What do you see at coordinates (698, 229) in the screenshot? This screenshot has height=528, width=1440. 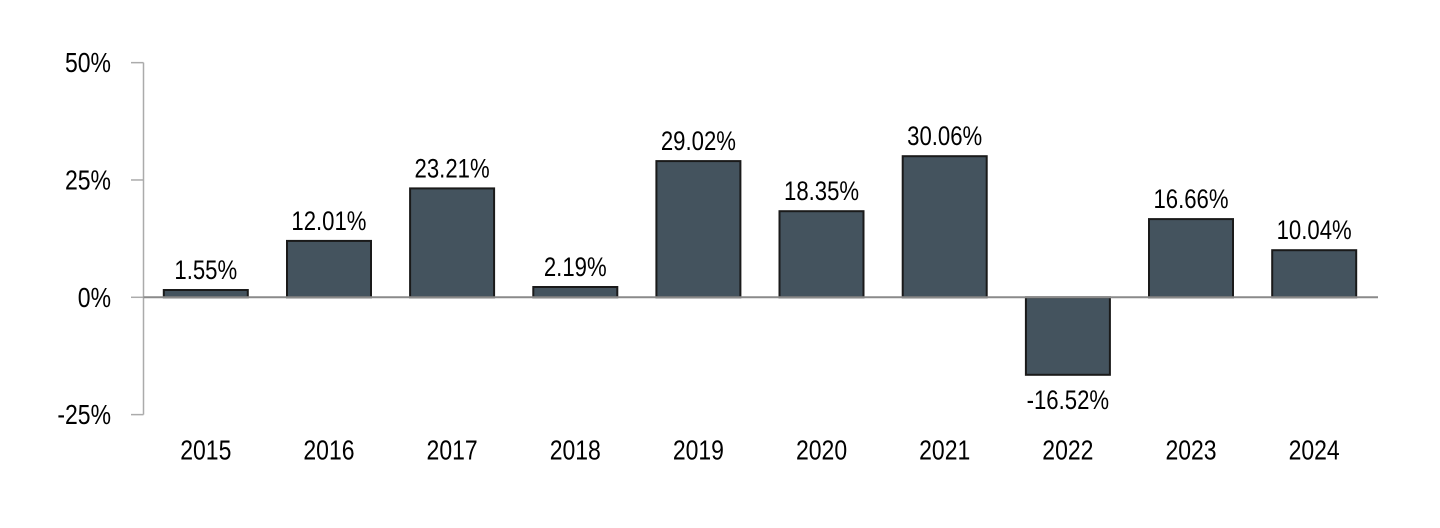 I see `bar-2019` at bounding box center [698, 229].